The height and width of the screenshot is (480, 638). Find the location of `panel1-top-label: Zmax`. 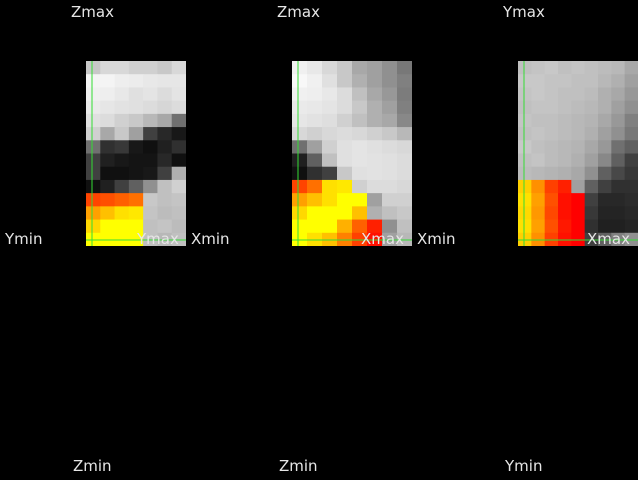

panel1-top-label: Zmax is located at coordinates (92, 12).